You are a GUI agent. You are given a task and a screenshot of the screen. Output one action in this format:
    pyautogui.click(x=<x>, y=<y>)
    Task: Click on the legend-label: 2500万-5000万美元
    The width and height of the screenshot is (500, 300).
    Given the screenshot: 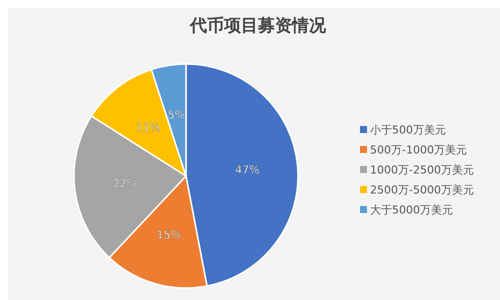 What is the action you would take?
    pyautogui.click(x=422, y=190)
    